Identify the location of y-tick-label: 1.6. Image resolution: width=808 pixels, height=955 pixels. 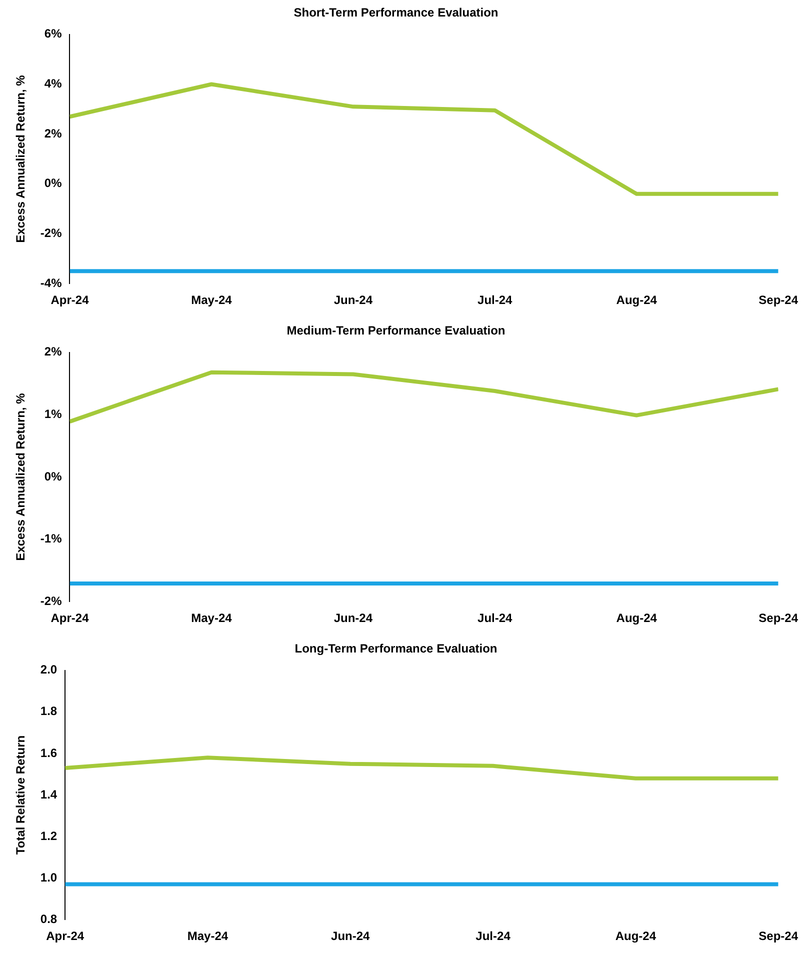
(49, 753).